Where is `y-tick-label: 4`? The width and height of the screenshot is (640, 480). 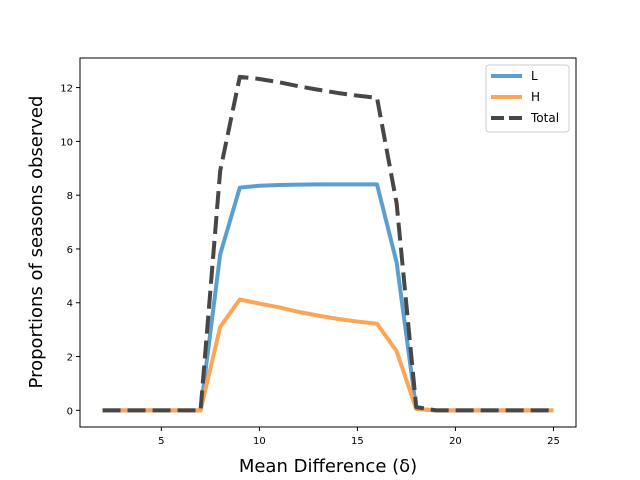 y-tick-label: 4 is located at coordinates (70, 304).